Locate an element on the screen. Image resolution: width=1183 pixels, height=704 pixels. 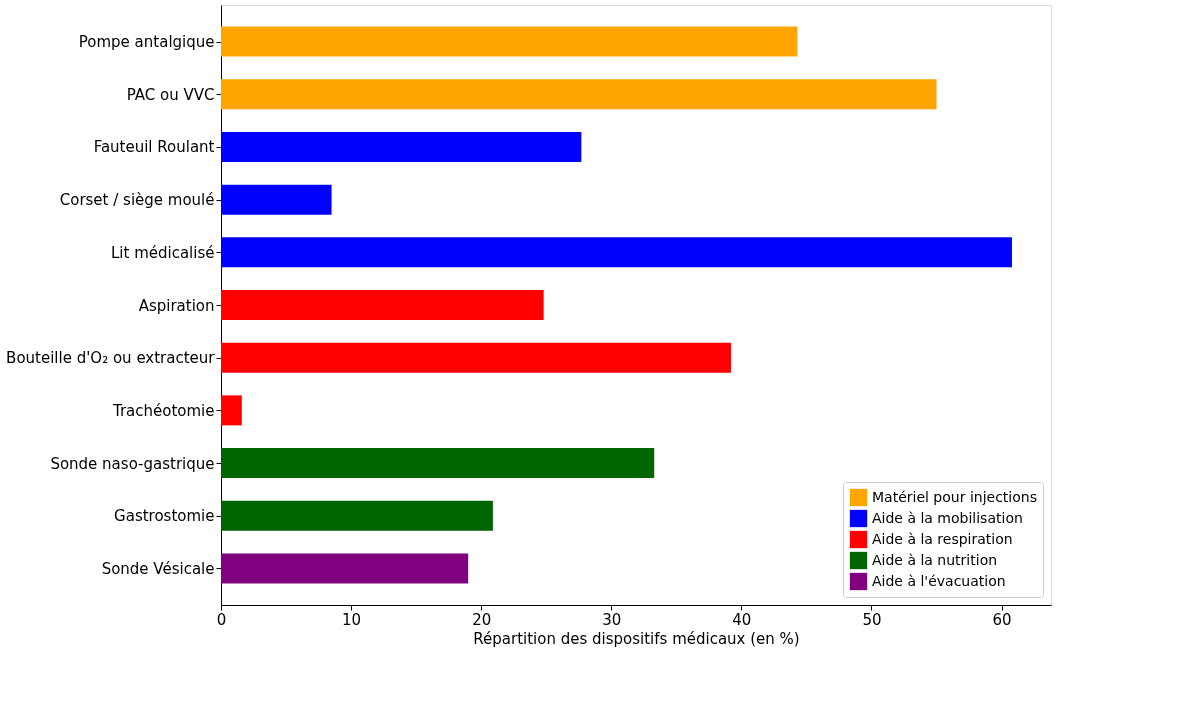
x-tick-label: 10 is located at coordinates (352, 619).